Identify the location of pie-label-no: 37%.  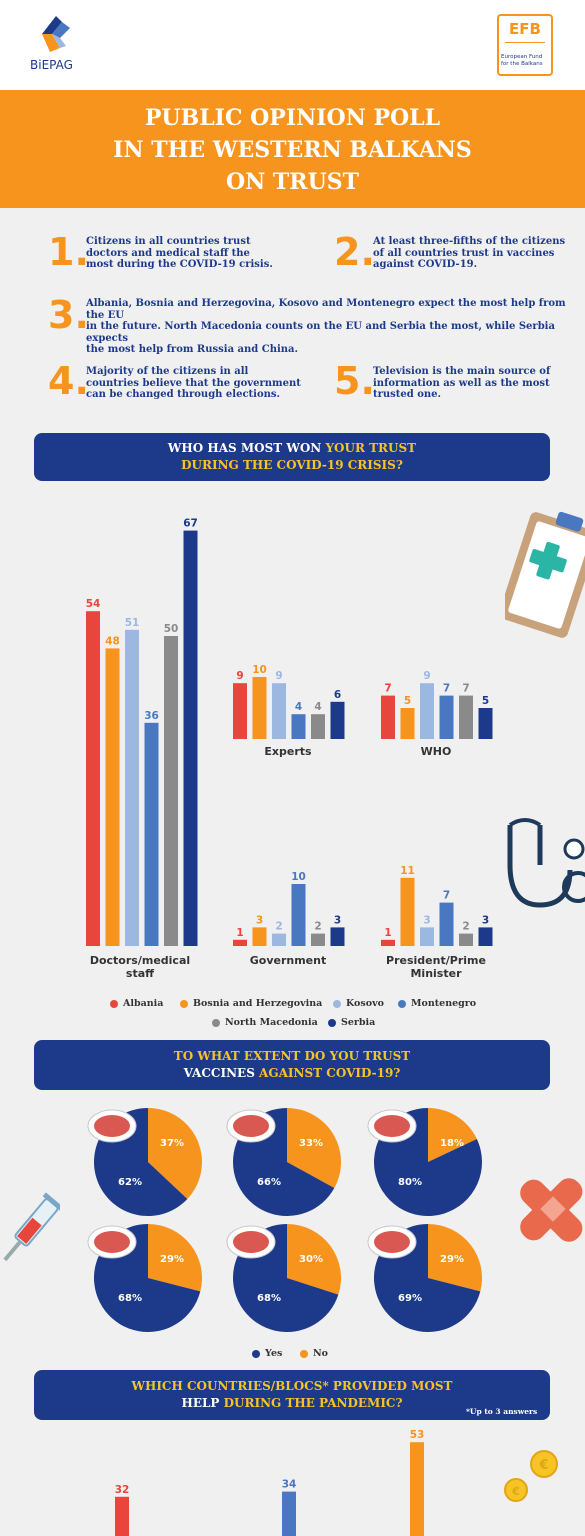
(172, 1143).